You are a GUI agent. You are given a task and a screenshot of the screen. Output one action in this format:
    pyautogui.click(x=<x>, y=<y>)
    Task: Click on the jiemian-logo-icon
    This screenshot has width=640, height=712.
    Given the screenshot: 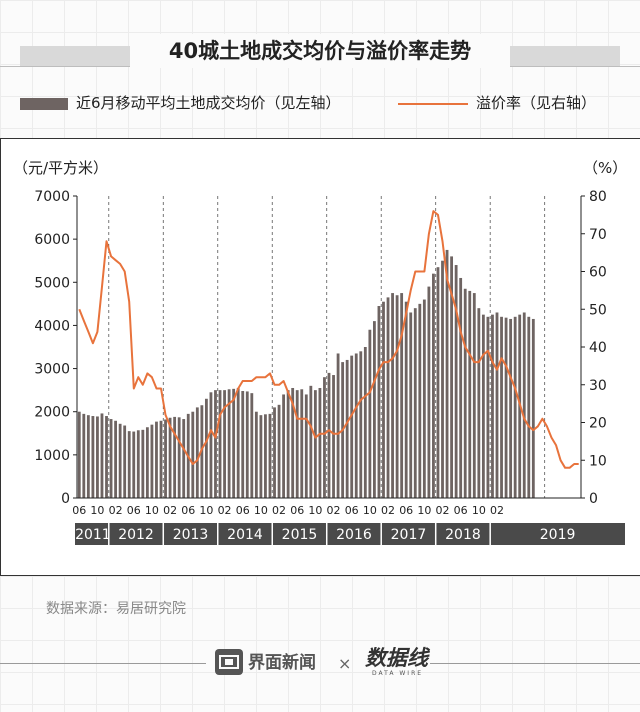 What is the action you would take?
    pyautogui.click(x=229, y=662)
    